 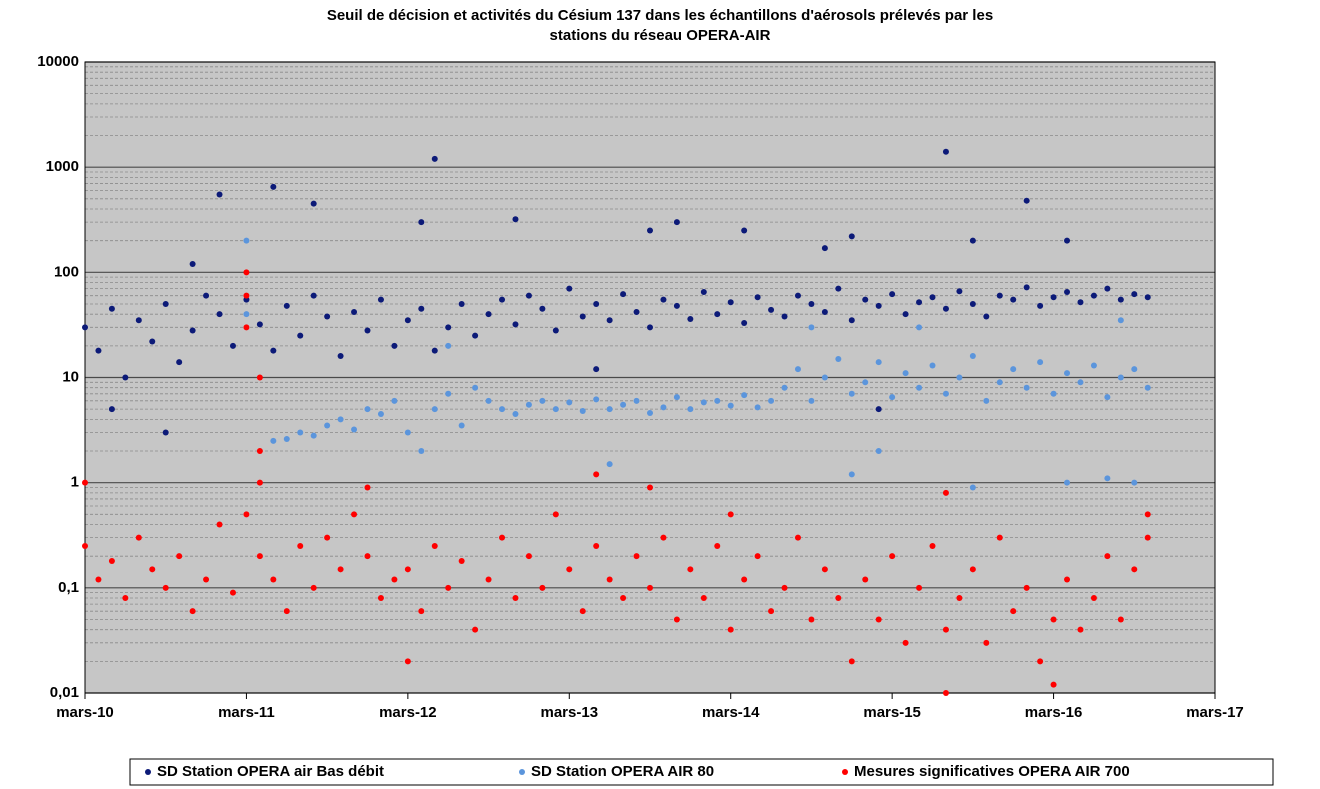 What do you see at coordinates (731, 712) in the screenshot?
I see `x-tick-label: mars-14` at bounding box center [731, 712].